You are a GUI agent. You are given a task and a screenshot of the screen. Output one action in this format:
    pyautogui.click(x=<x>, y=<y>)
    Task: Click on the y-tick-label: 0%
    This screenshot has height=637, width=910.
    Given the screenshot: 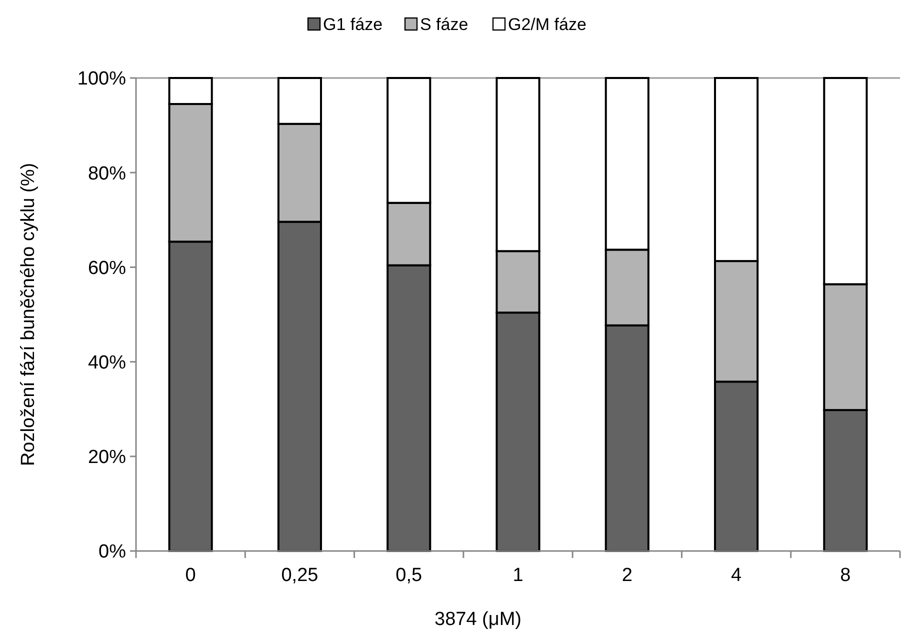 What is the action you would take?
    pyautogui.click(x=112, y=552)
    